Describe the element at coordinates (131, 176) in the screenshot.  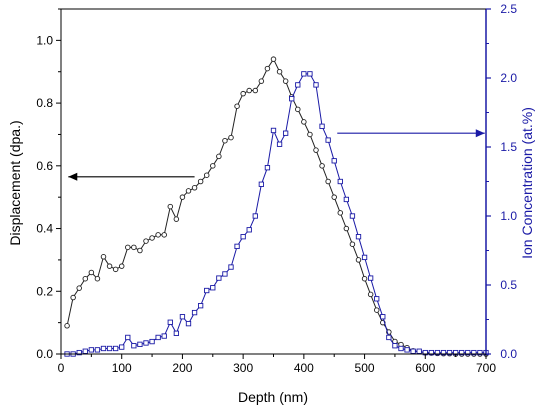
I see `arrow-to-left-axis` at that location.